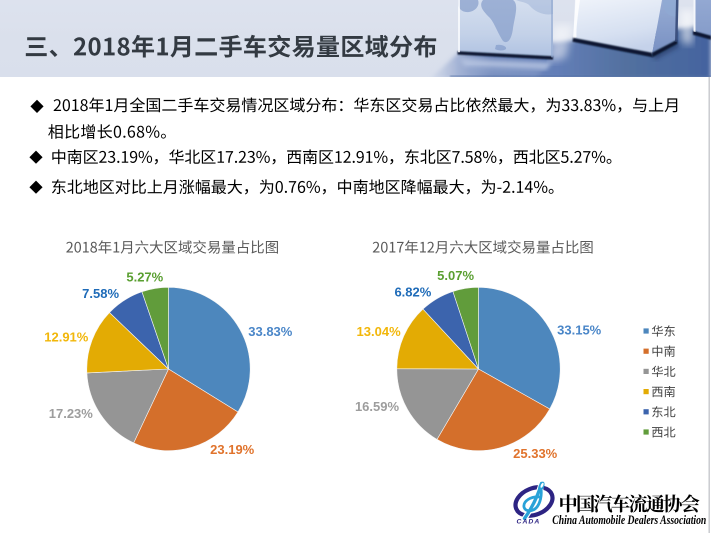  Describe the element at coordinates (377, 406) in the screenshot. I see `svg-text: 16.59%` at that location.